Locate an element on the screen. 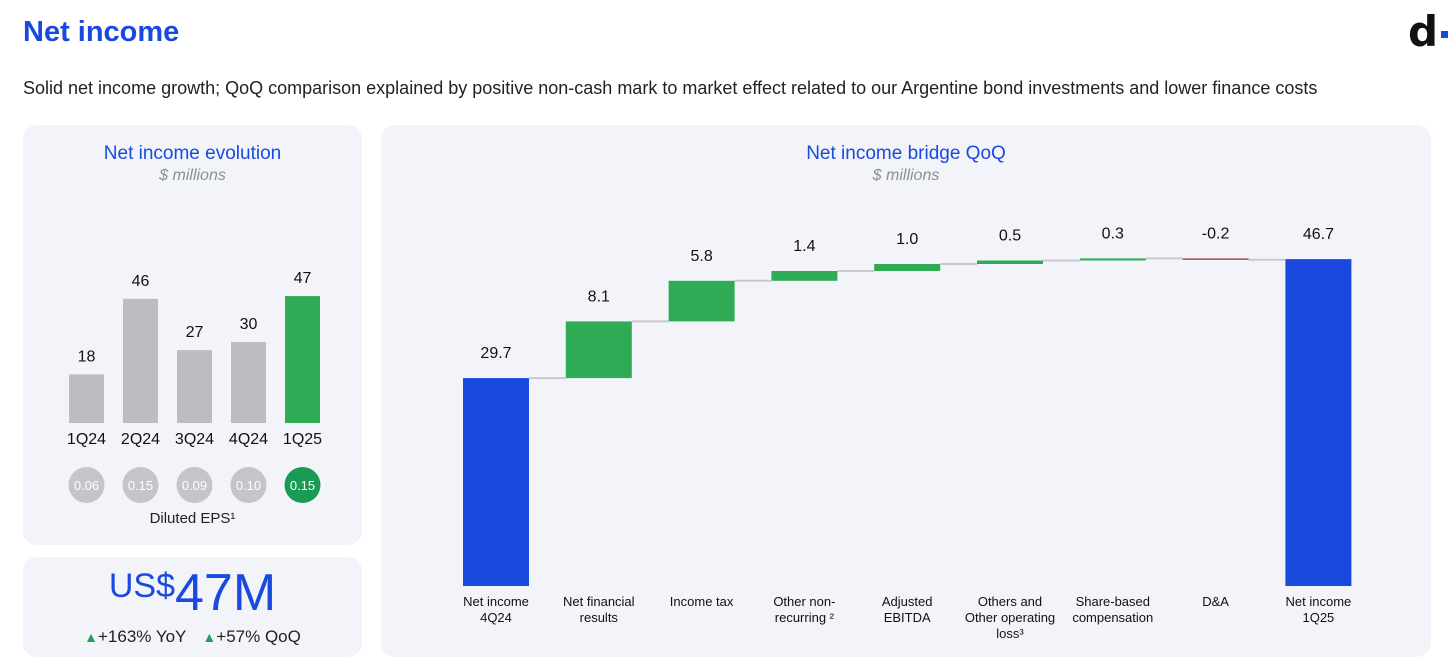 This screenshot has height=664, width=1456. kpi-qoq: +57% QoQ is located at coordinates (258, 636).